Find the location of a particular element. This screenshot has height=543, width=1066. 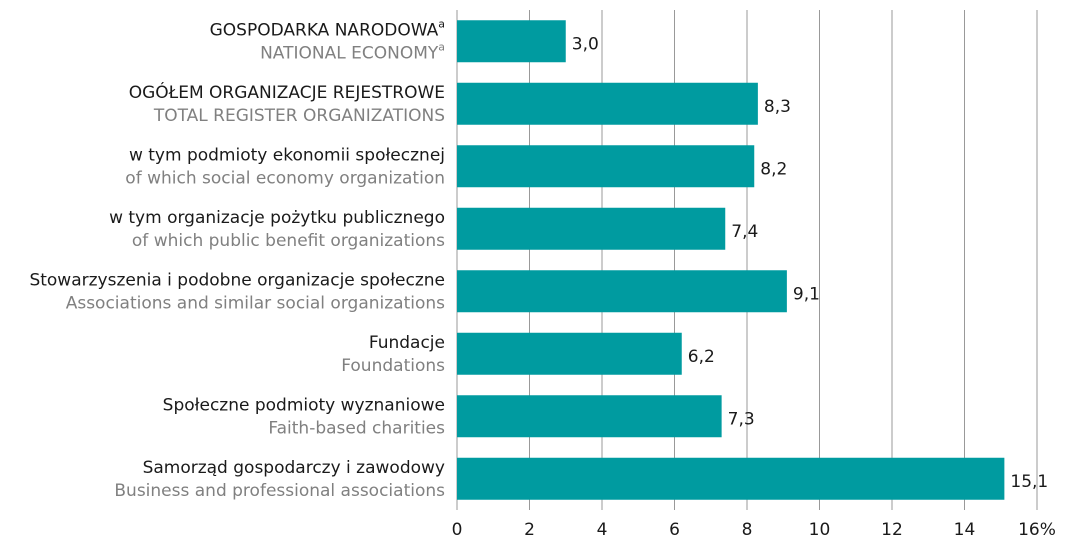

x-tick-label: 10 is located at coordinates (820, 530).